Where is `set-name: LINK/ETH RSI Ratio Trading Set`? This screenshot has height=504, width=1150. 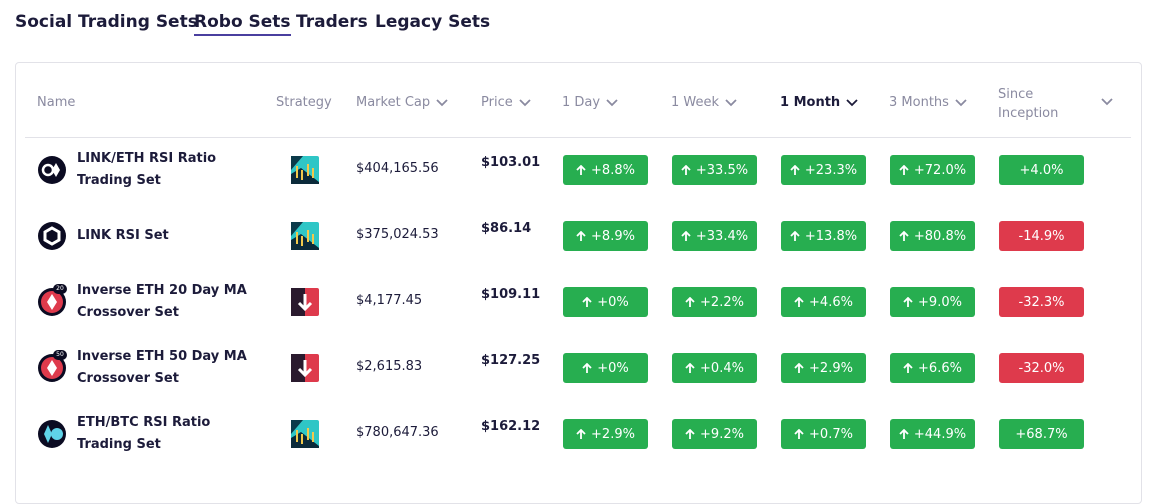
set-name: LINK/ETH RSI Ratio Trading Set is located at coordinates (147, 169).